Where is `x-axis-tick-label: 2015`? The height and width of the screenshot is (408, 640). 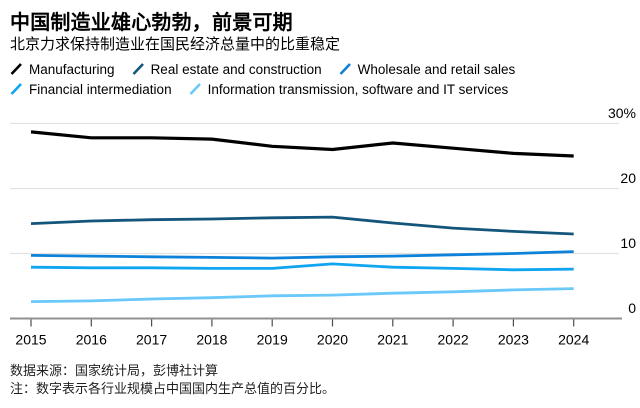
x-axis-tick-label: 2015 is located at coordinates (30, 340).